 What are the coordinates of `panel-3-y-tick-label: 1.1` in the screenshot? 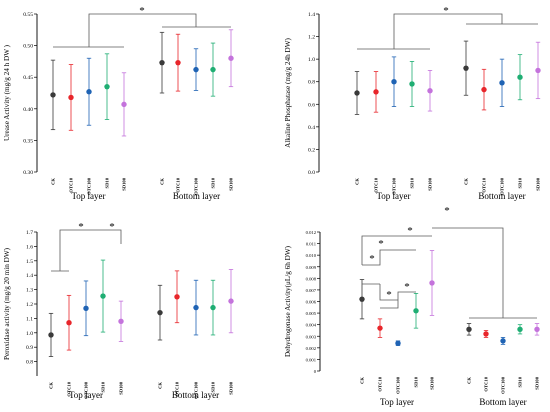 It's located at (29, 319).